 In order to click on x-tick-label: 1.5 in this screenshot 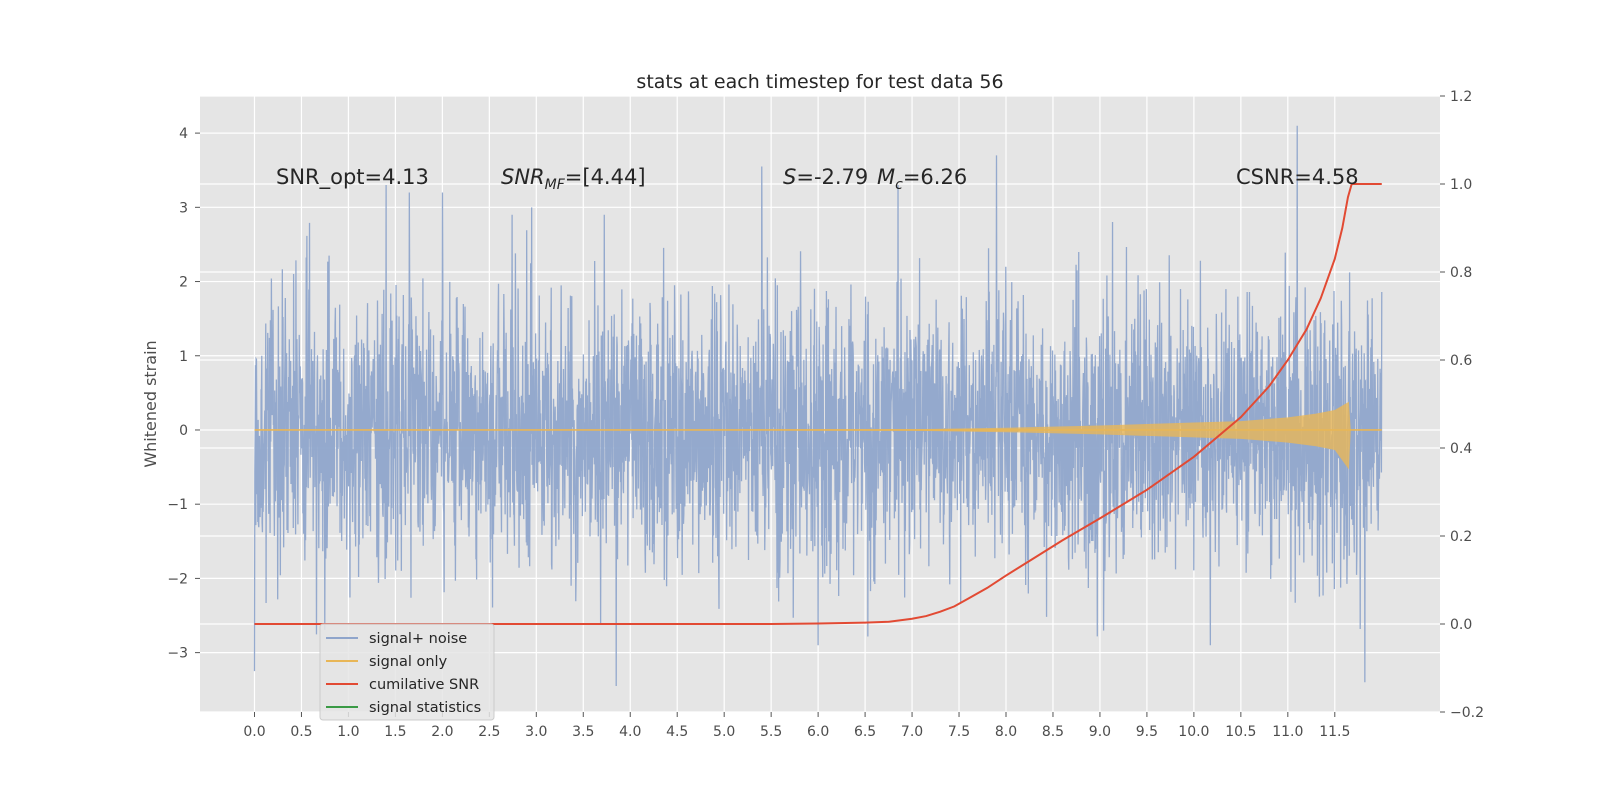, I will do `click(395, 732)`.